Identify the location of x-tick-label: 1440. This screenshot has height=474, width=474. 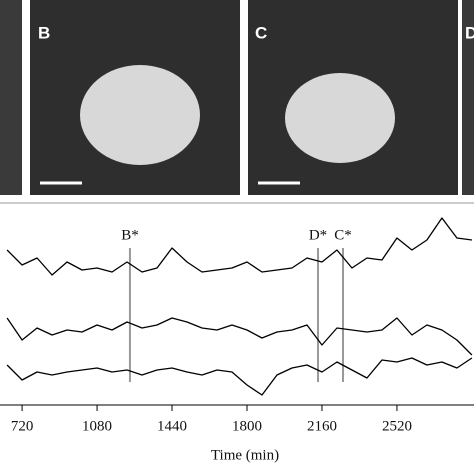
(172, 426).